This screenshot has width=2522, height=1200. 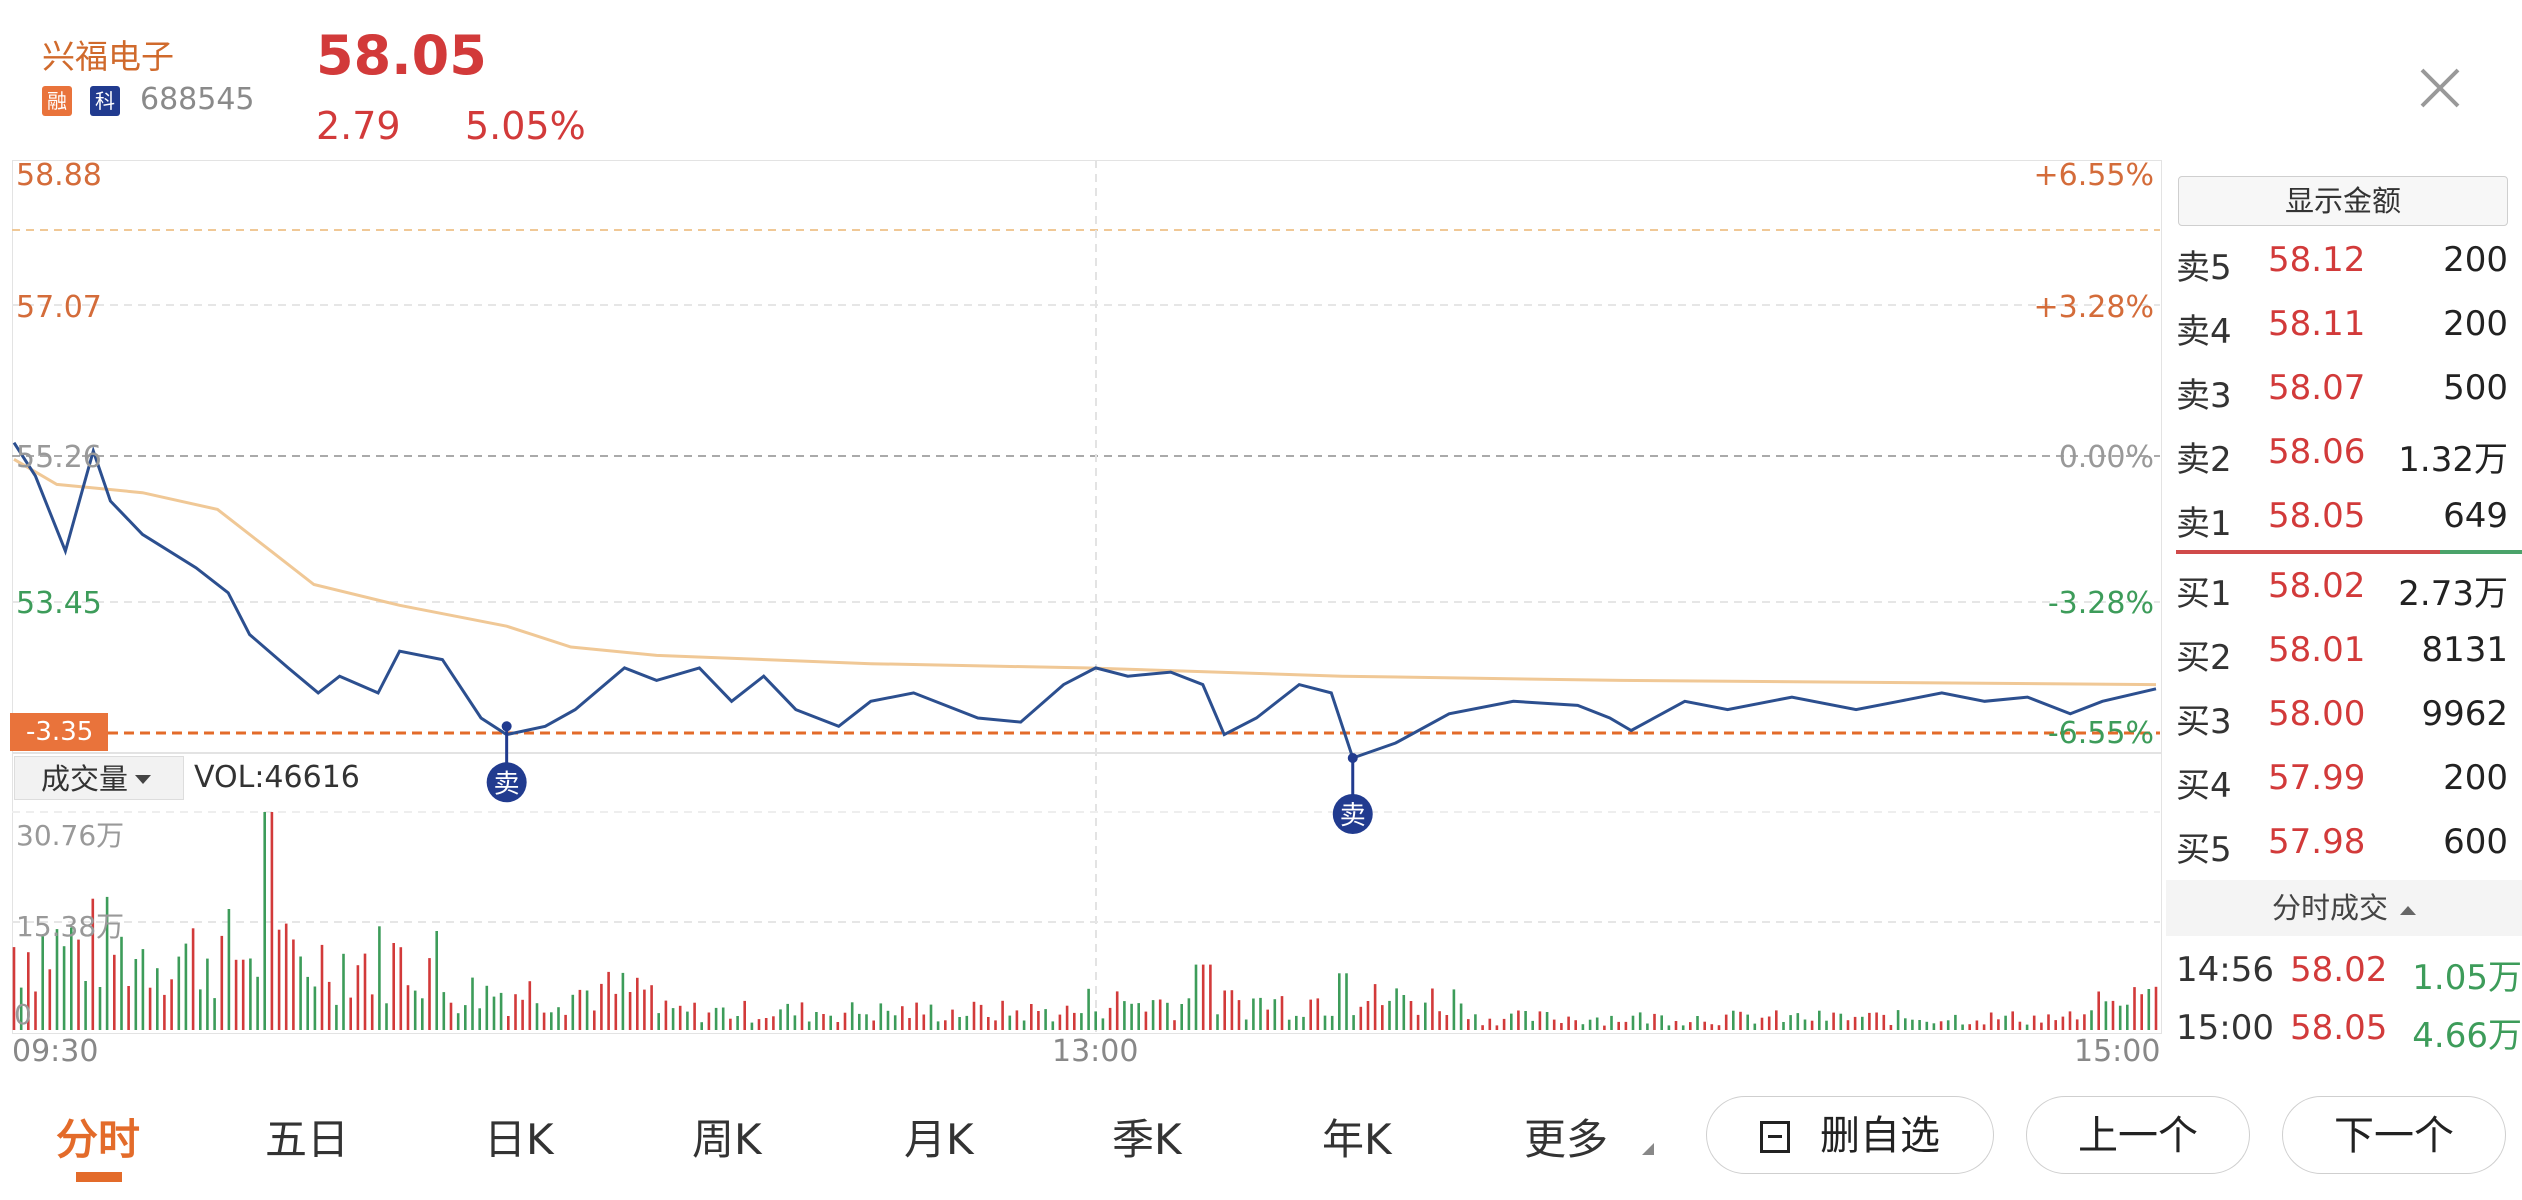 What do you see at coordinates (2138, 1135) in the screenshot?
I see `previous-stock-button: 上一个` at bounding box center [2138, 1135].